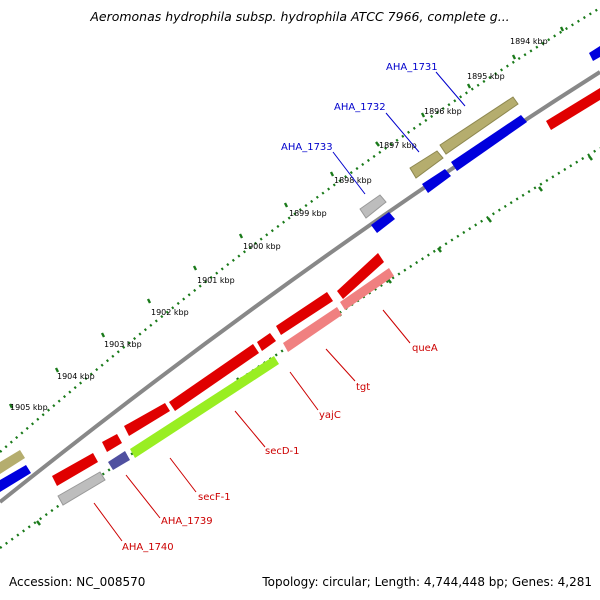 The height and width of the screenshot is (600, 600). I want to click on accession-text: Accession: NC_008570, so click(77, 582).